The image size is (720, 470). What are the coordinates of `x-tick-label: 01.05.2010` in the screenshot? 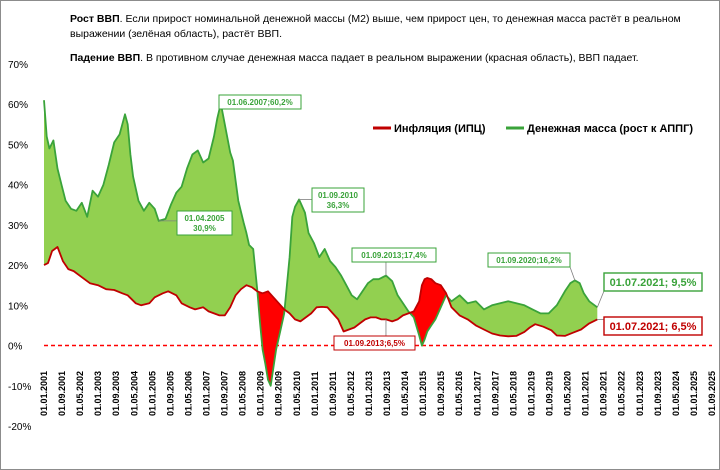 It's located at (297, 393).